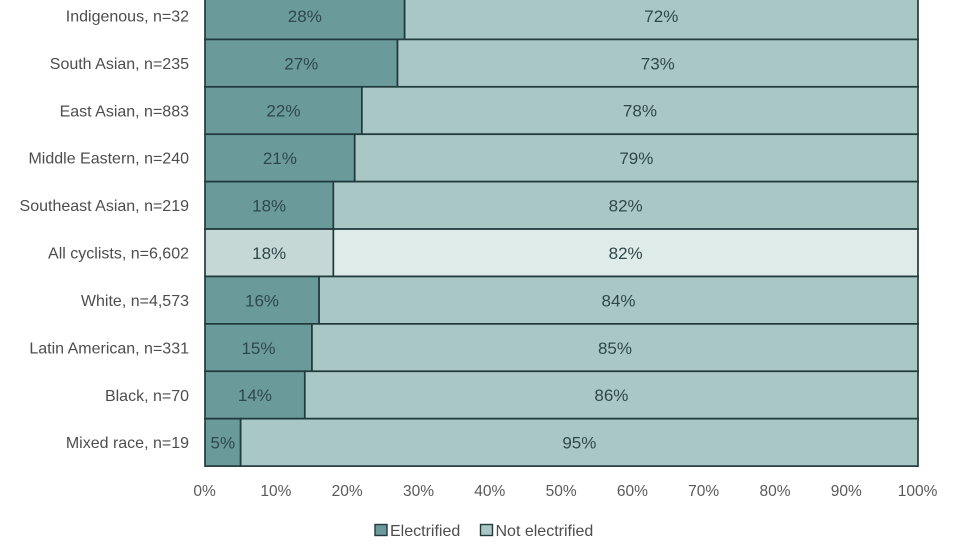 The width and height of the screenshot is (960, 545). What do you see at coordinates (255, 395) in the screenshot?
I see `svg-text: 14%` at bounding box center [255, 395].